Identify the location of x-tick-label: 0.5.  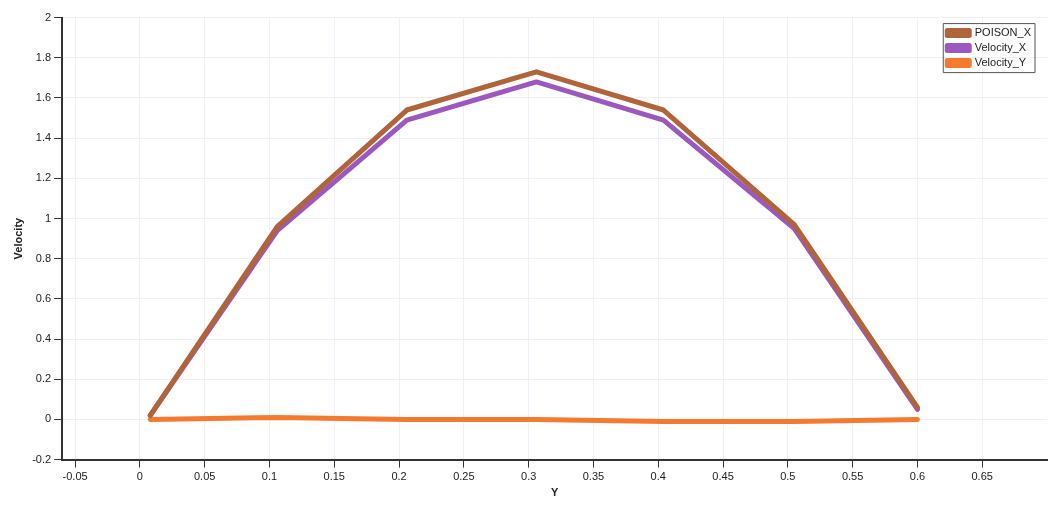
(788, 476).